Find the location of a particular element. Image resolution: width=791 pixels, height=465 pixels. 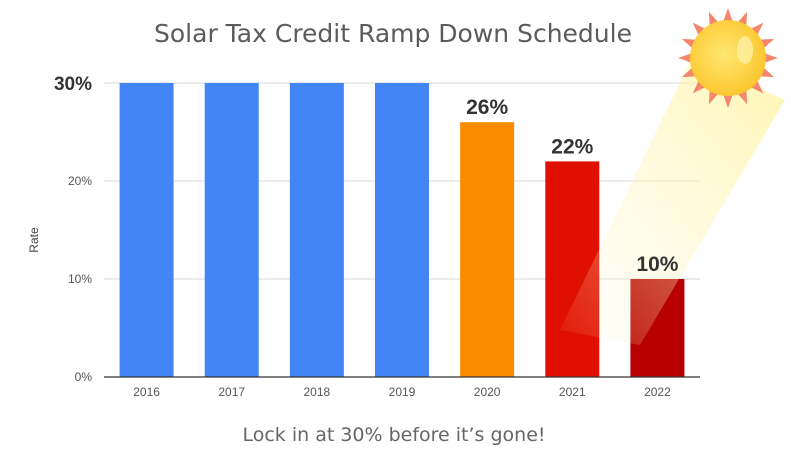

y-tick-label: 30% is located at coordinates (73, 84).